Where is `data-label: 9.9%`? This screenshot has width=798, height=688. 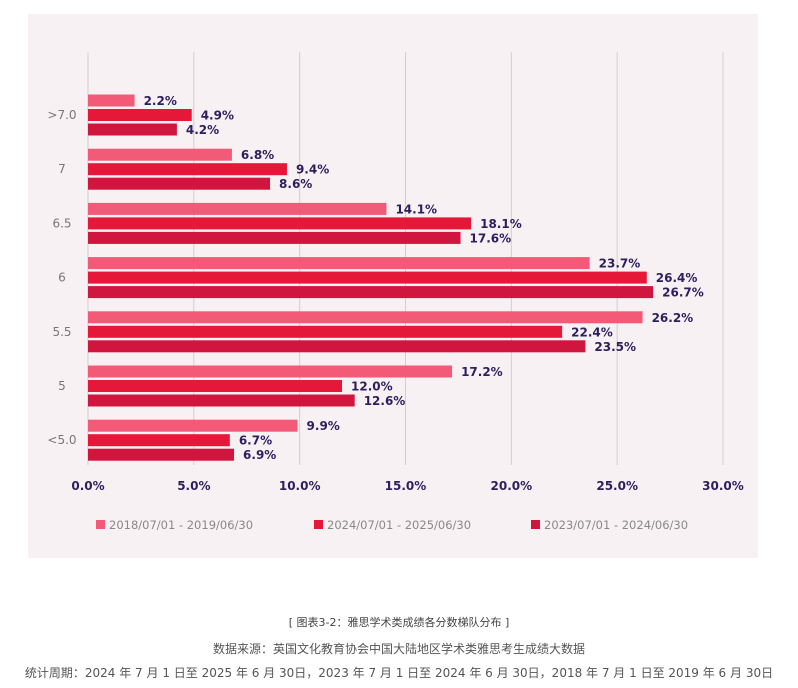 data-label: 9.9% is located at coordinates (323, 426).